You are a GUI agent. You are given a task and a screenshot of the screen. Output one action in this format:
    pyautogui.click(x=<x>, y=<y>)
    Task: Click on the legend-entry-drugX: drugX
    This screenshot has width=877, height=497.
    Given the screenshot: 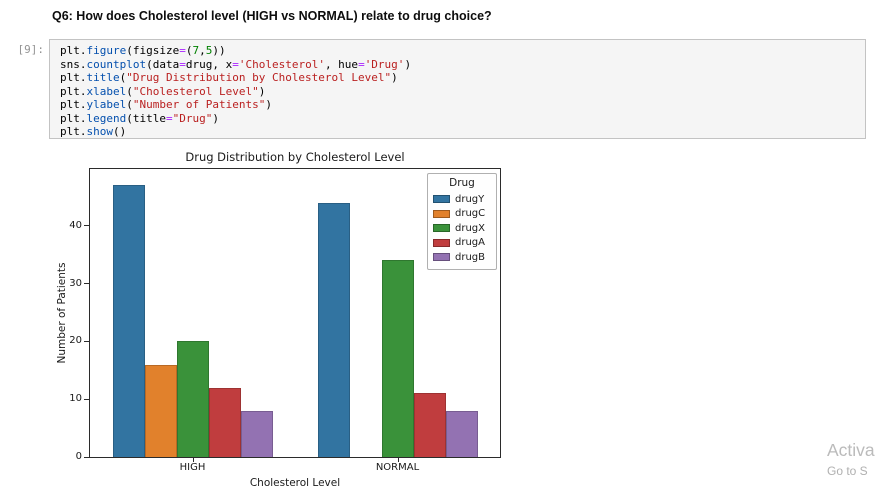 What is the action you would take?
    pyautogui.click(x=462, y=228)
    